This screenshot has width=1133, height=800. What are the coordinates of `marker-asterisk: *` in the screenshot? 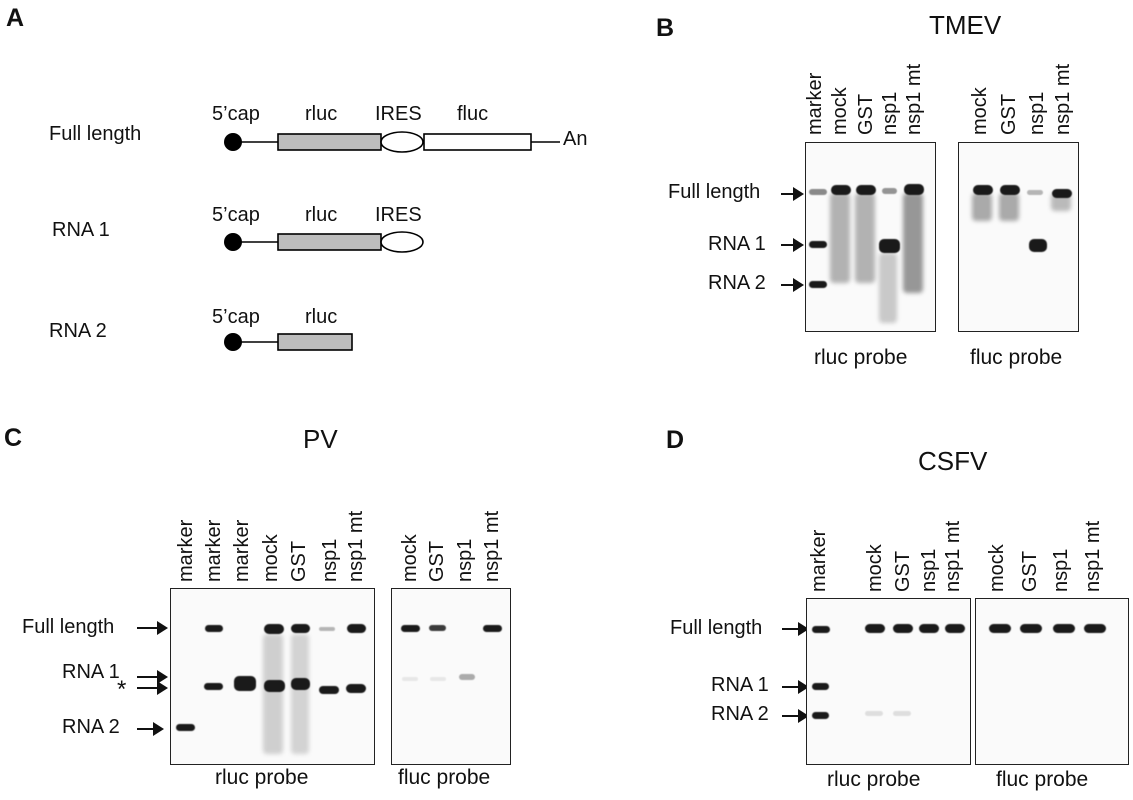 It's located at (122, 689).